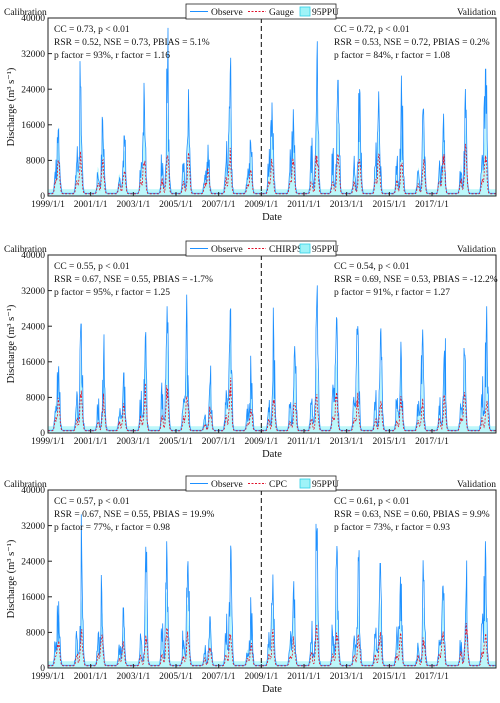 Image resolution: width=500 pixels, height=703 pixels. What do you see at coordinates (392, 527) in the screenshot?
I see `validation-stat-line: p factor = 73%, r factor = 0.93` at bounding box center [392, 527].